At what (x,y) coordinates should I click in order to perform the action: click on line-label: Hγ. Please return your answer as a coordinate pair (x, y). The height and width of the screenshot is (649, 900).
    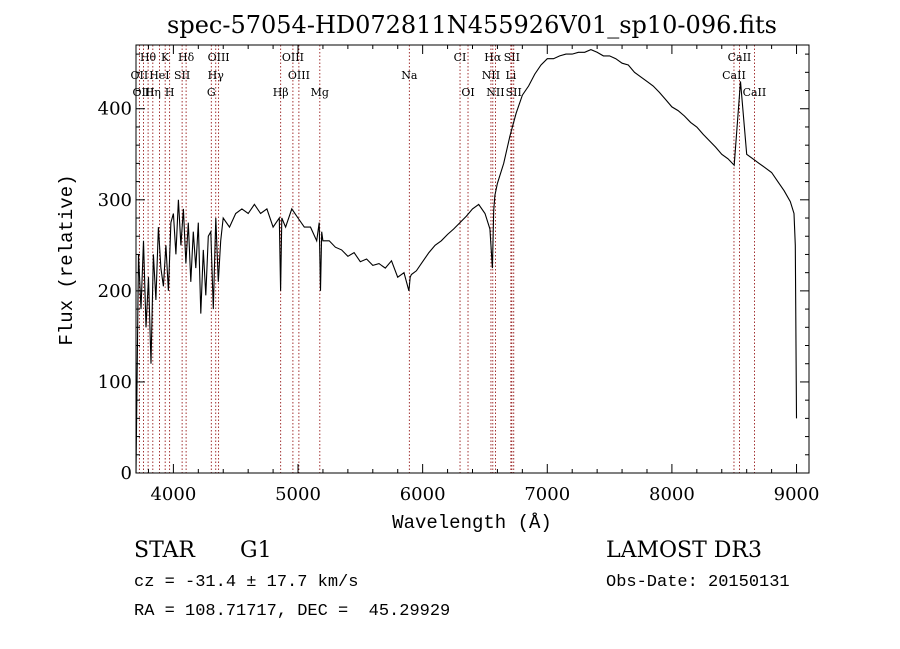
    Looking at the image, I should click on (216, 75).